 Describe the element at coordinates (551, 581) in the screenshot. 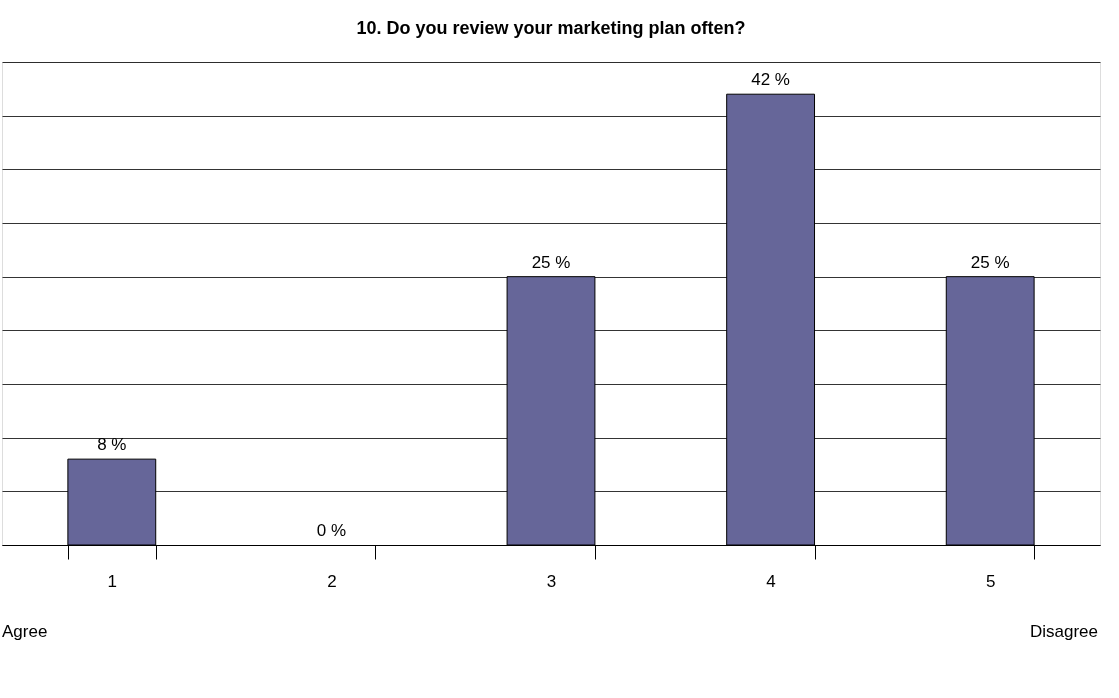

I see `x-tick-label: 3` at that location.